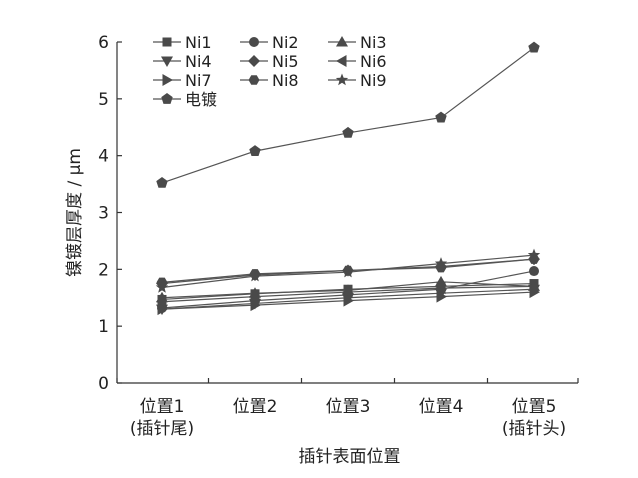 The width and height of the screenshot is (638, 478). I want to click on legend-item: 电镀, so click(185, 99).